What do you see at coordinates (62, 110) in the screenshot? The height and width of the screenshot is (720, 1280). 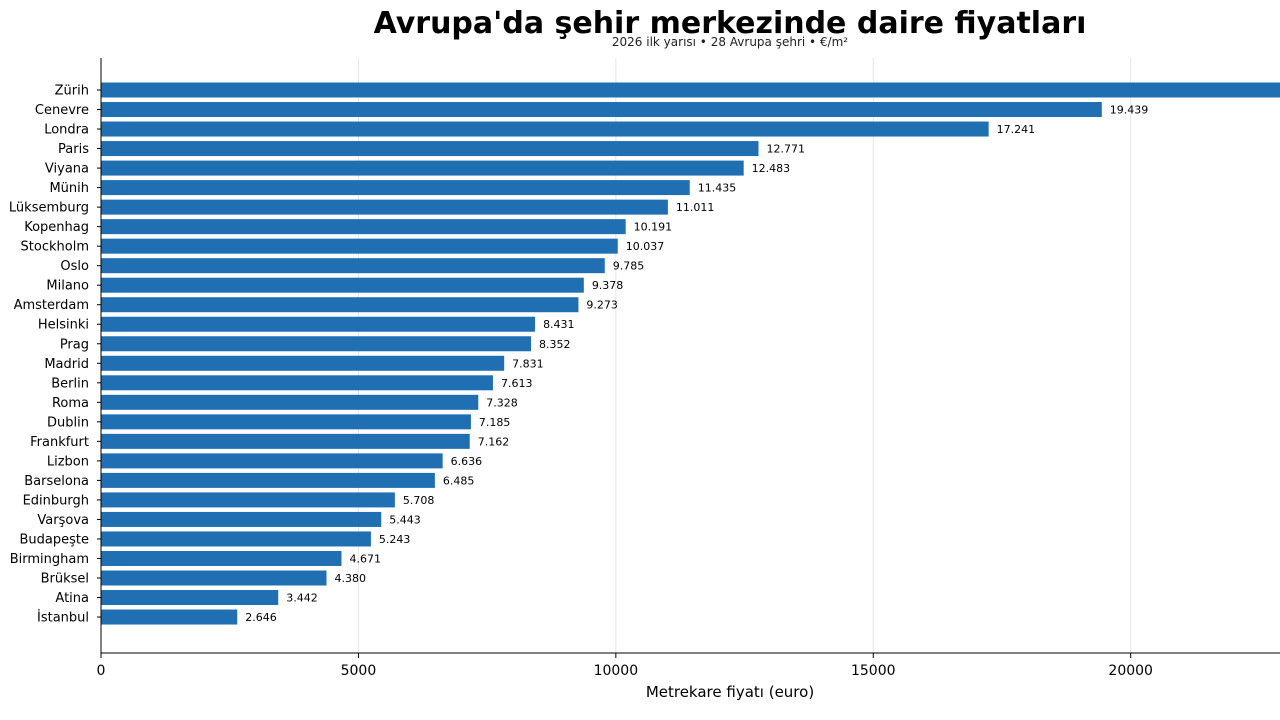 I see `category-label: Cenevre` at bounding box center [62, 110].